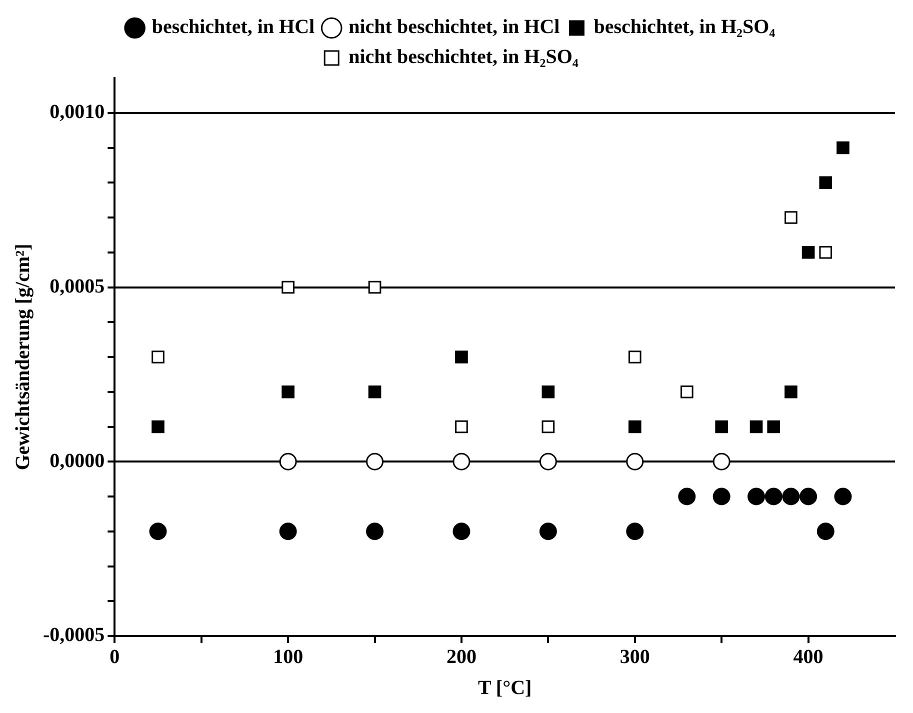  What do you see at coordinates (454, 27) in the screenshot?
I see `legend-label: nicht beschichtet, in HCl` at bounding box center [454, 27].